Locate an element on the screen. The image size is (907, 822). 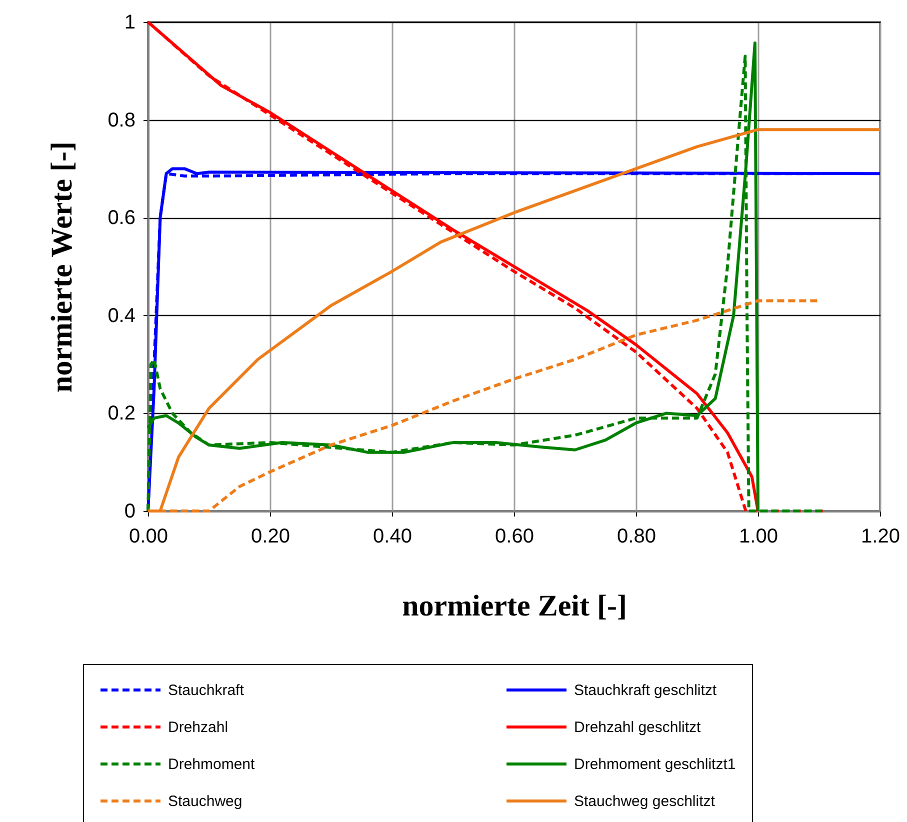
y-tick-label: 0 is located at coordinates (130, 511).